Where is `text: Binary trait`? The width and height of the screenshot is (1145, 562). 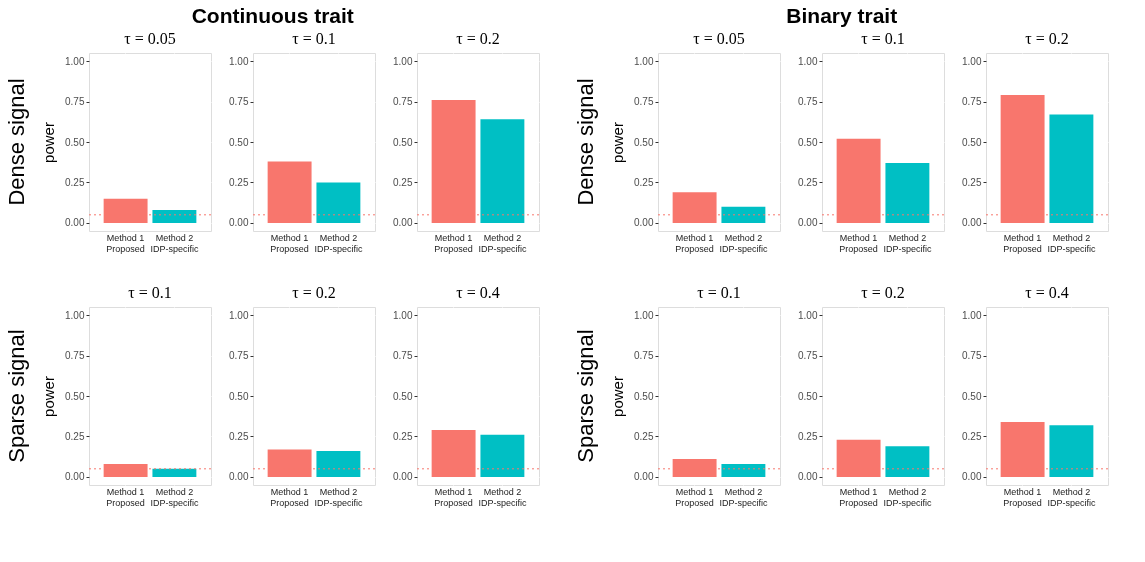
text: Binary trait is located at coordinates (842, 15).